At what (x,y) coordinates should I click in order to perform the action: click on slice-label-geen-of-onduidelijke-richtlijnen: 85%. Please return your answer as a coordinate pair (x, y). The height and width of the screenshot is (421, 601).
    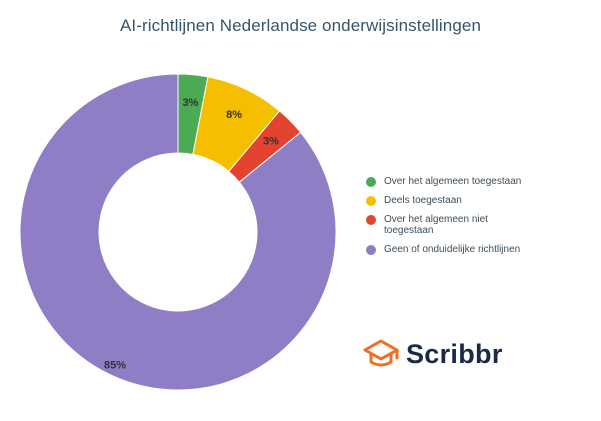
    Looking at the image, I should click on (115, 365).